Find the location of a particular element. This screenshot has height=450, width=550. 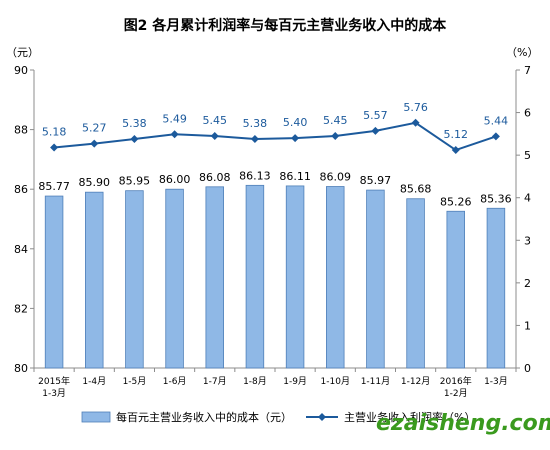

bar-data-label: 85.26 is located at coordinates (456, 201).